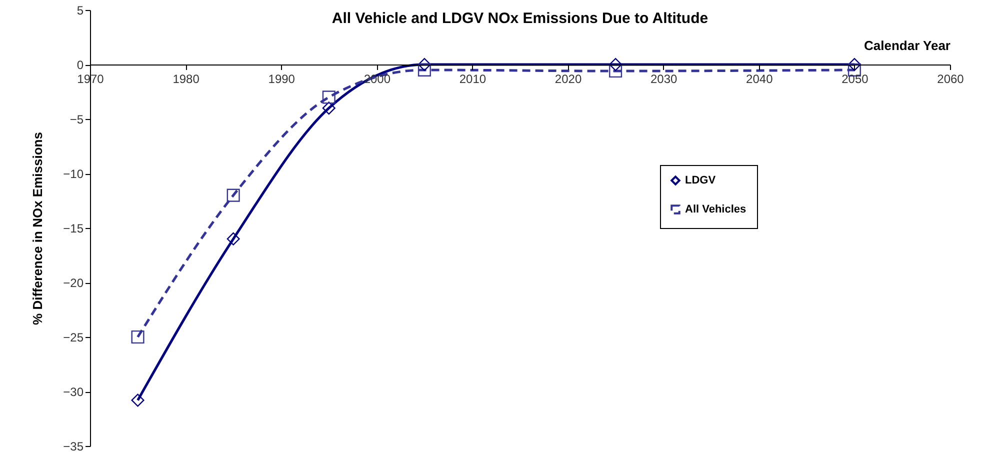 This screenshot has height=457, width=984. Describe the element at coordinates (73, 174) in the screenshot. I see `y-tick-label: −10` at that location.